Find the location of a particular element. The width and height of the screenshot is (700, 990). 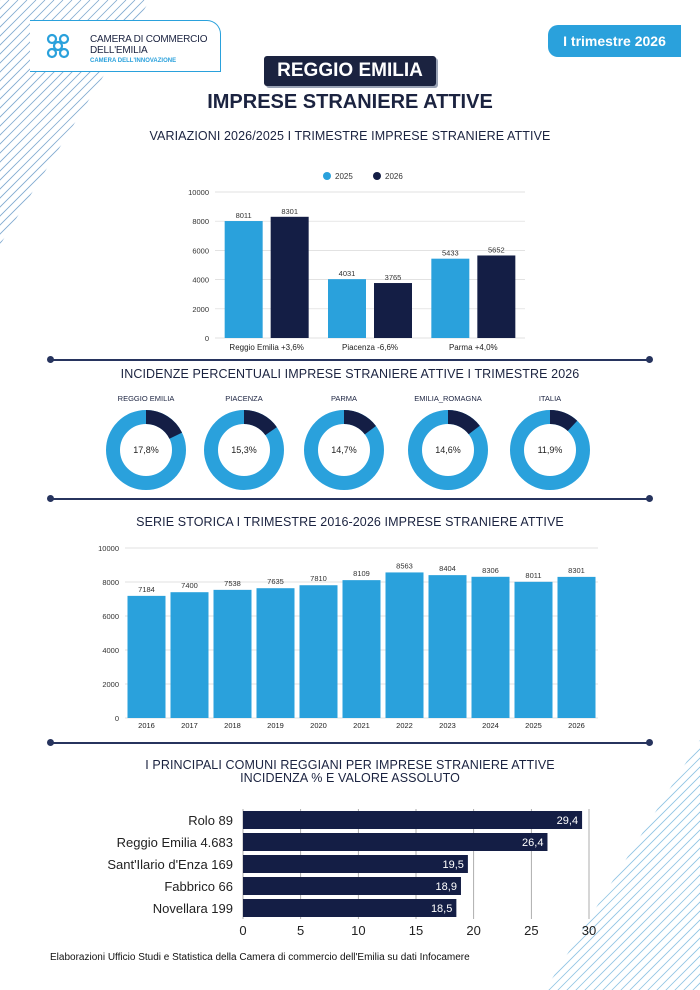

data-label: 5433 is located at coordinates (450, 253).